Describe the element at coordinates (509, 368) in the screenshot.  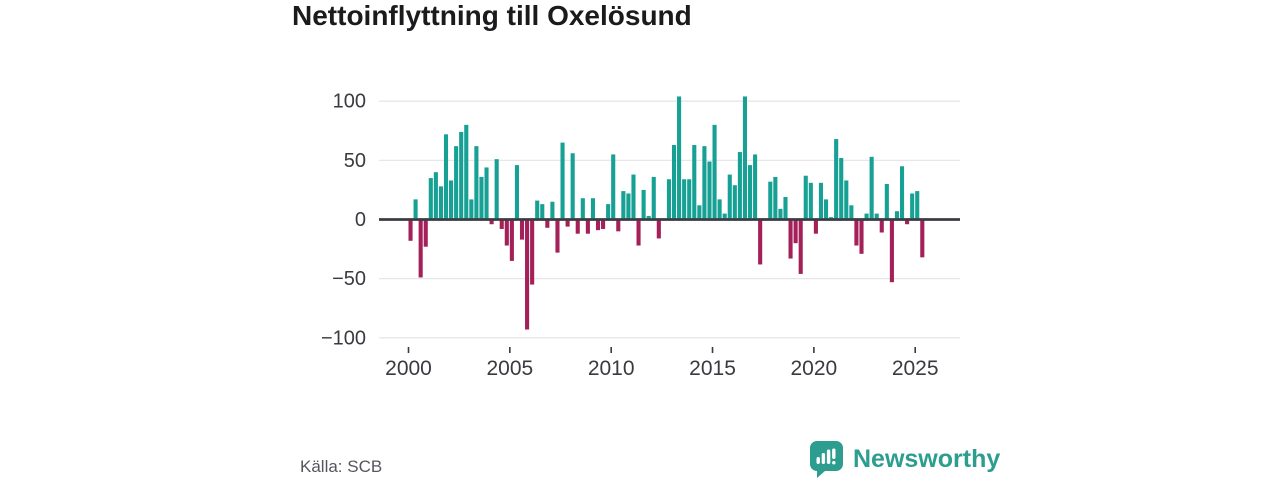
I see `x-axis-label: 2005` at that location.